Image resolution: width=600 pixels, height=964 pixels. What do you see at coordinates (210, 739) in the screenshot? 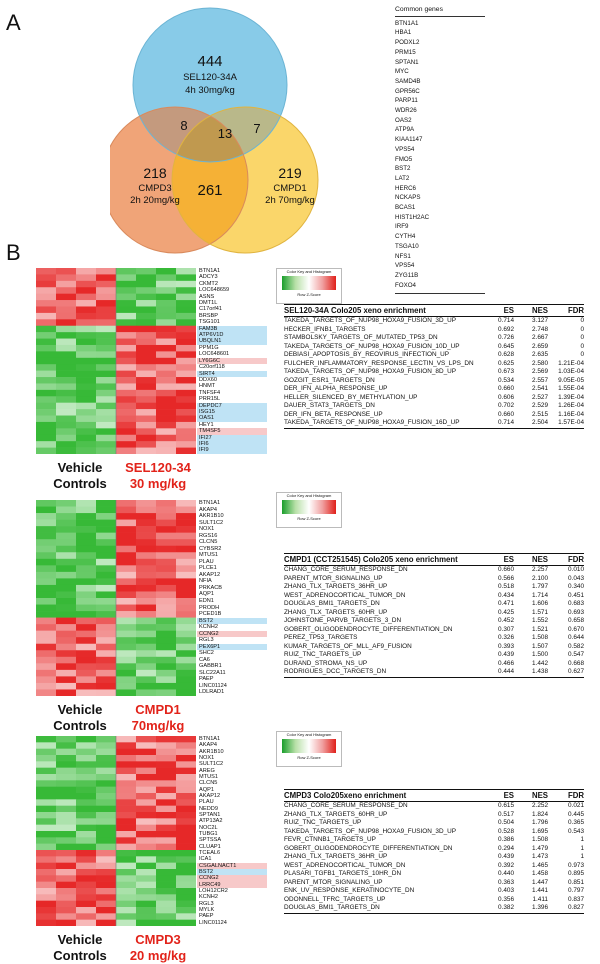
I see `gene-label: BTN1A1` at bounding box center [210, 739].